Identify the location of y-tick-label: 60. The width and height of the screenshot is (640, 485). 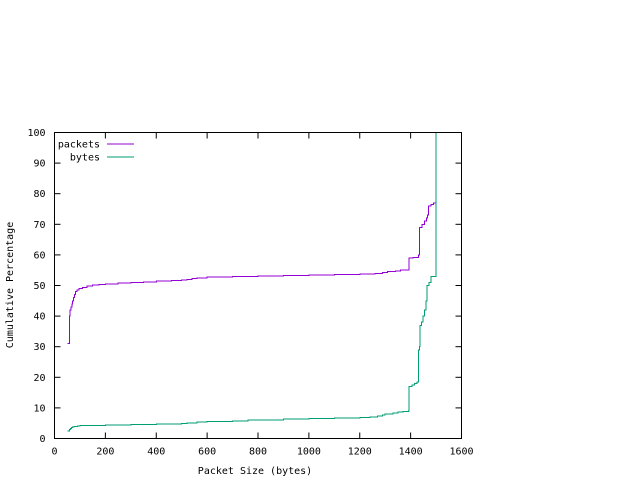
(39, 255).